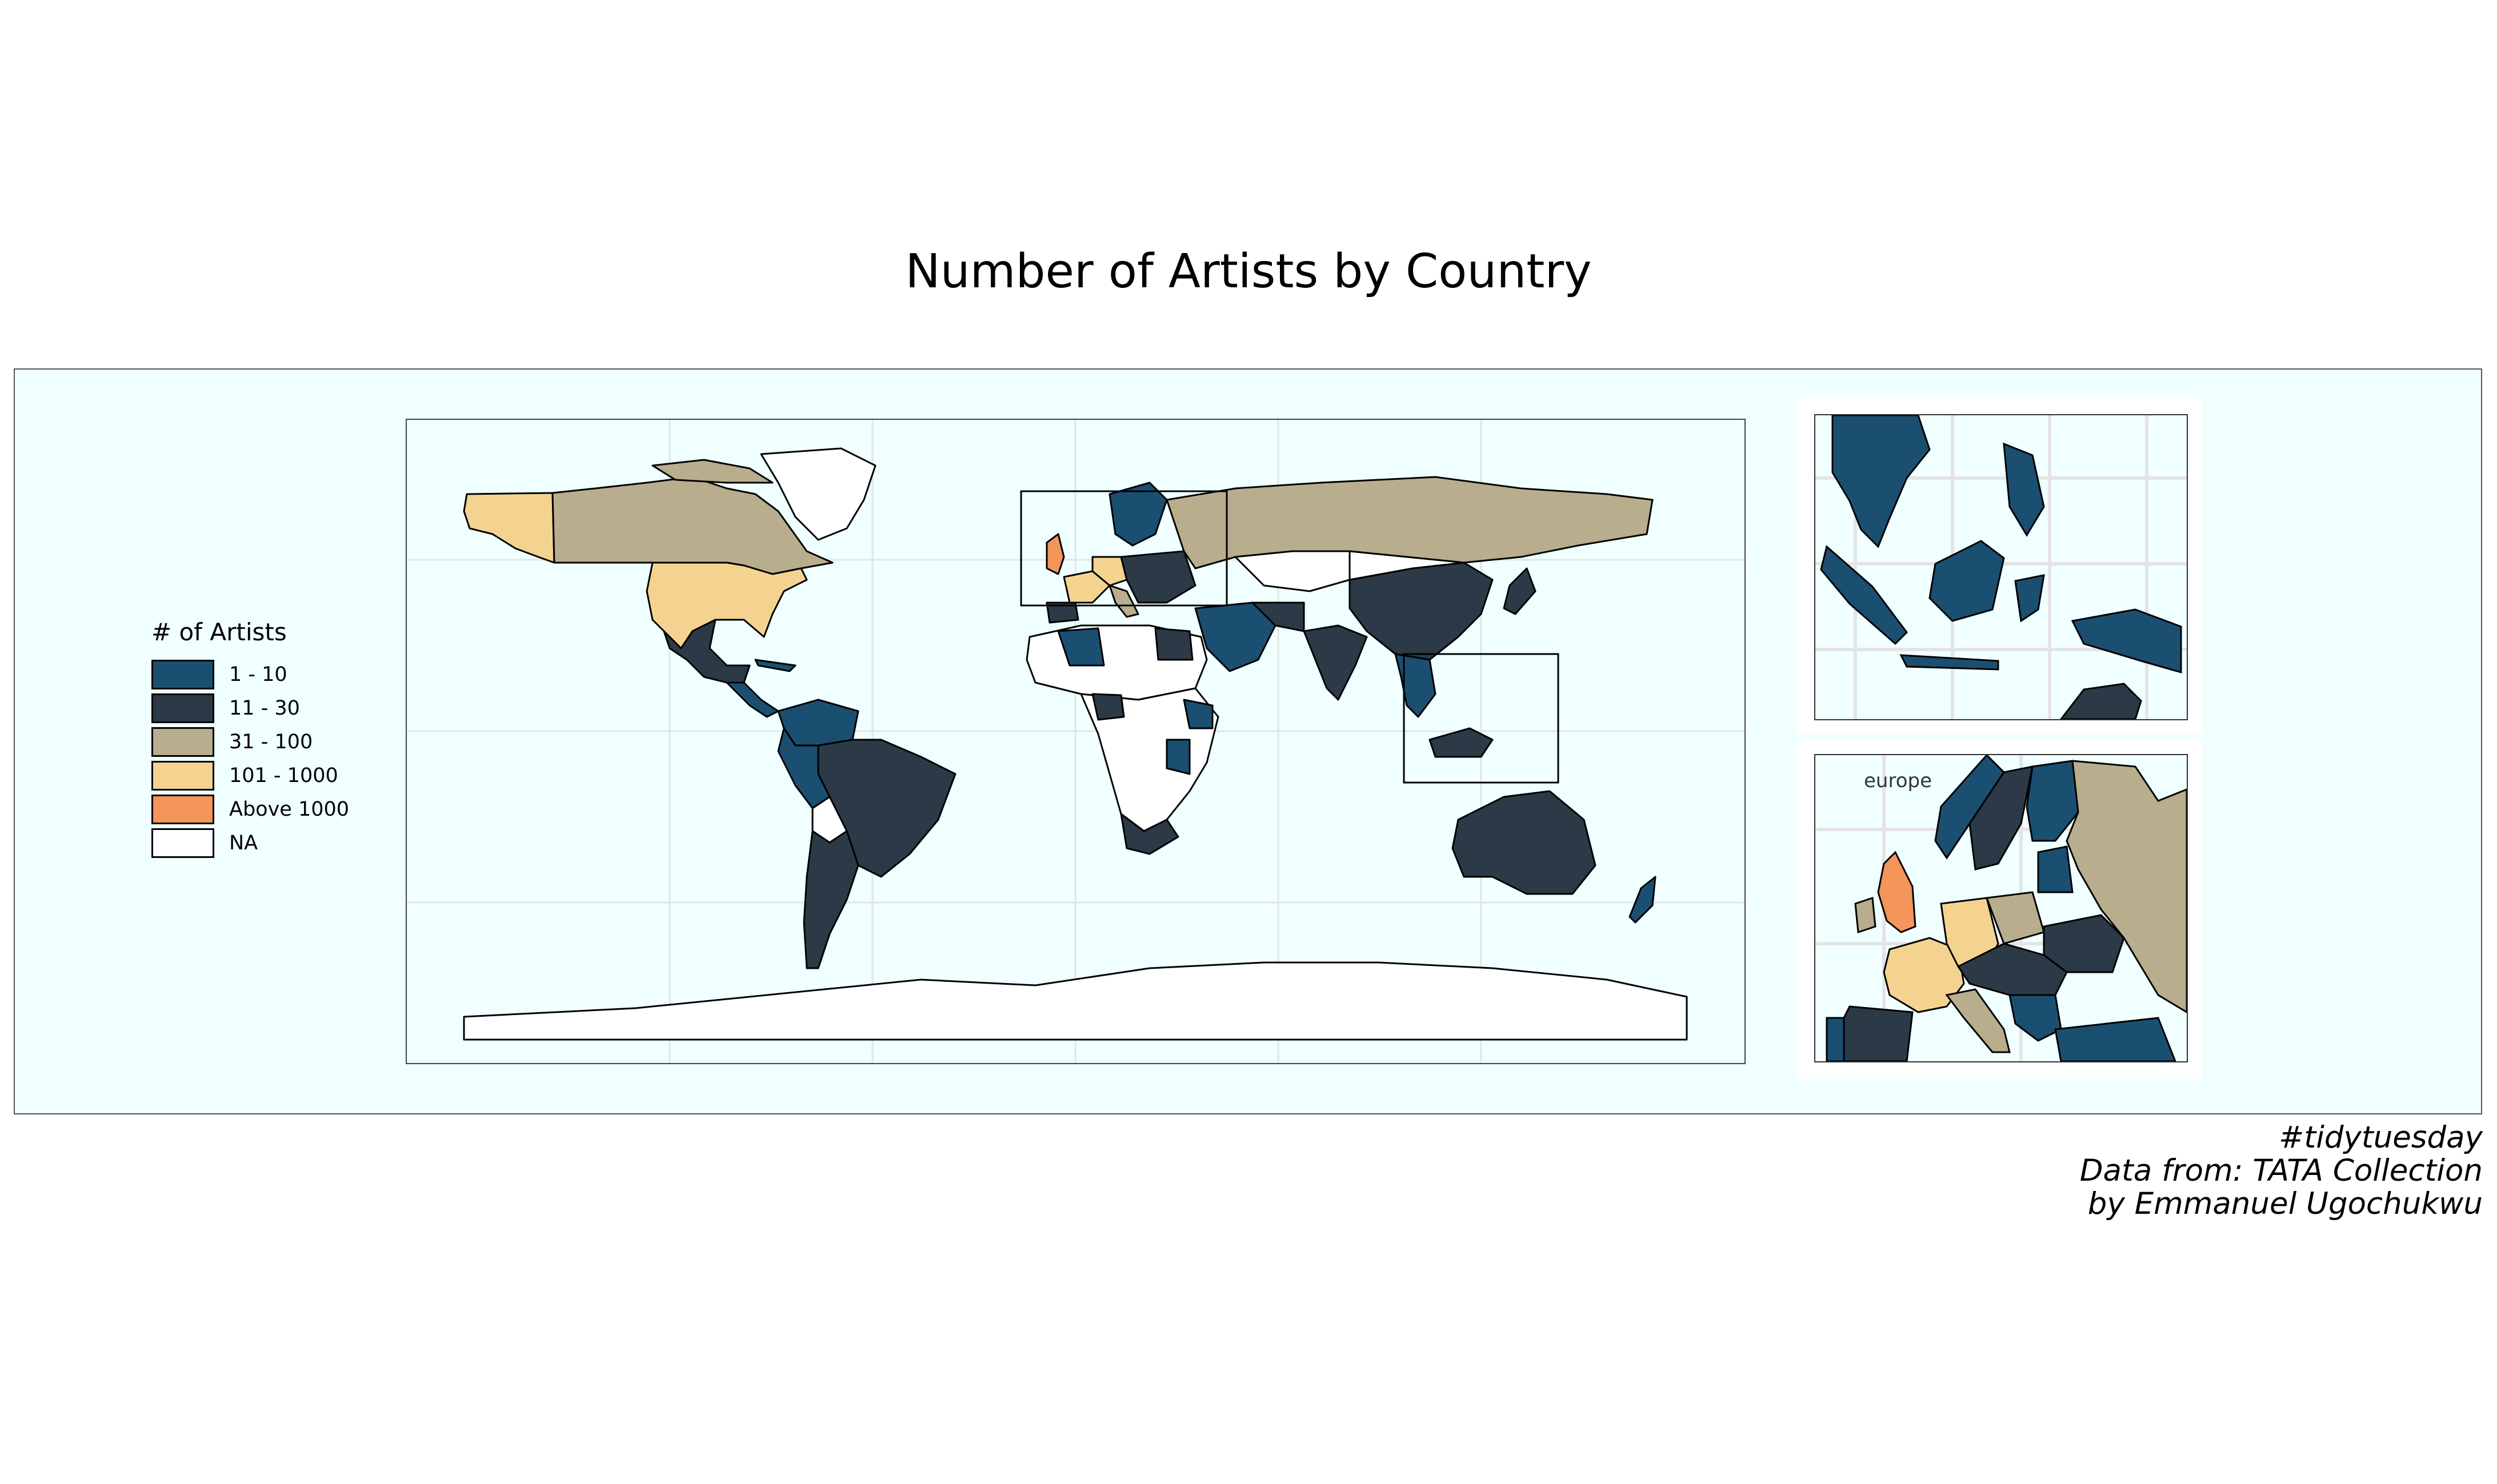 The width and height of the screenshot is (2497, 1484). Describe the element at coordinates (2126, 886) in the screenshot. I see `country-russia-west` at that location.